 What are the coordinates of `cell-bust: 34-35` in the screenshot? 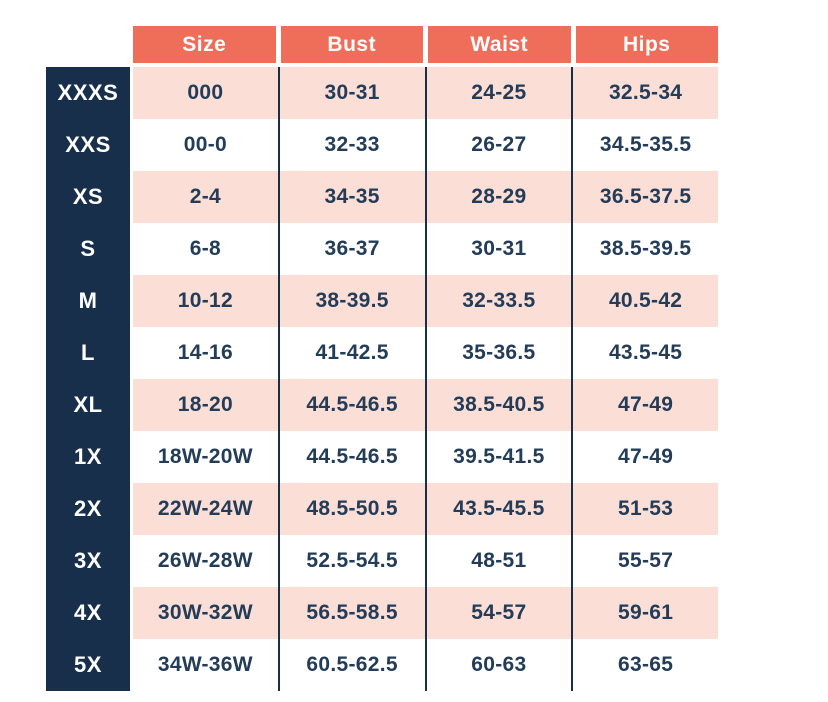 It's located at (351, 197).